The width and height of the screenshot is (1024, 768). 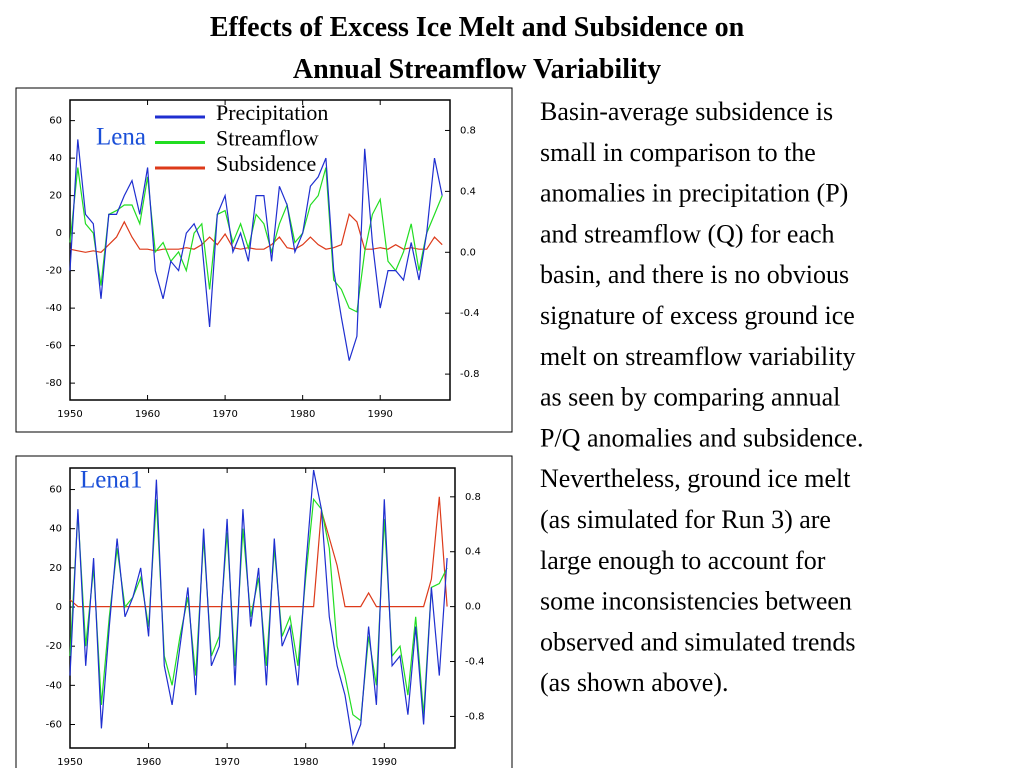 What do you see at coordinates (267, 138) in the screenshot?
I see `legend-label: Streamflow` at bounding box center [267, 138].